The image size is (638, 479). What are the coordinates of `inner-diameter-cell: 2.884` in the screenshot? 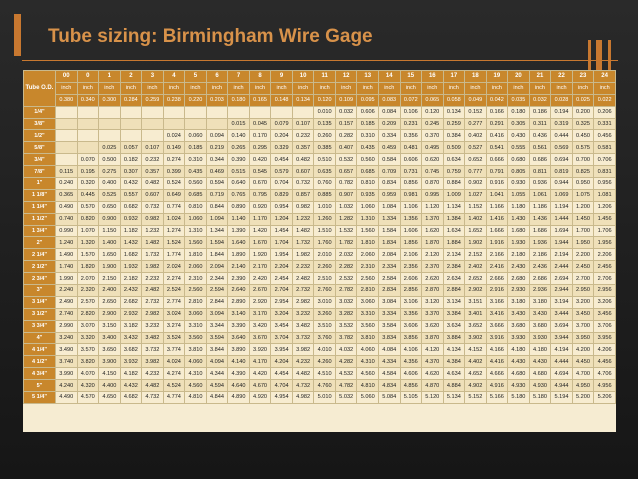 It's located at (454, 290).